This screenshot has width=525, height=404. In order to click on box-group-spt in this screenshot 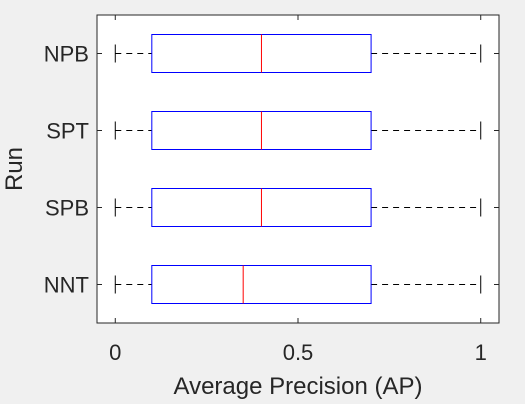, I will do `click(298, 130)`.